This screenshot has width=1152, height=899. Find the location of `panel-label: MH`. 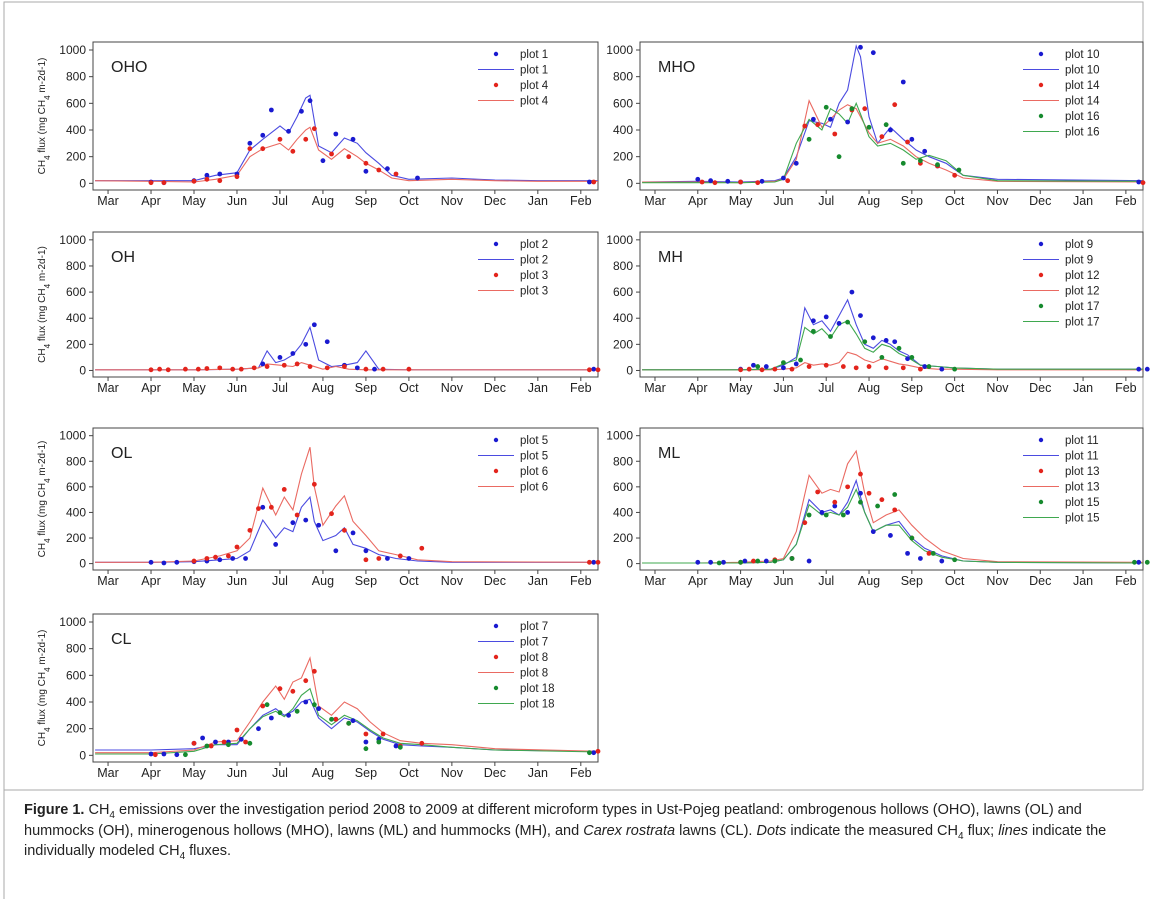

panel-label: MH is located at coordinates (670, 257).